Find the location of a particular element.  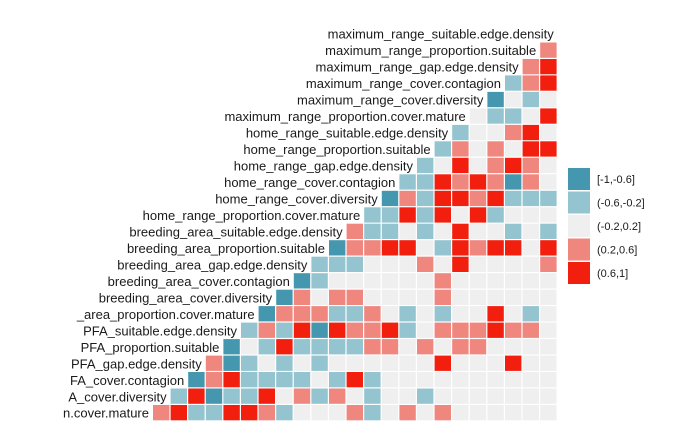

row-label: PFA_gap.edge.density is located at coordinates (136, 363).